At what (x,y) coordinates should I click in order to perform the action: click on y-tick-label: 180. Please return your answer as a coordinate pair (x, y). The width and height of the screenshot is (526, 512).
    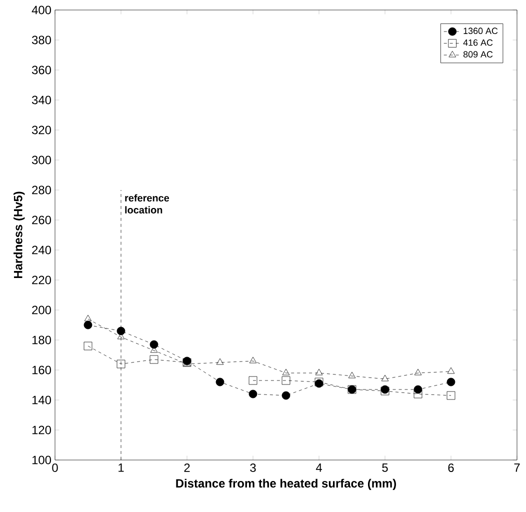
    Looking at the image, I should click on (42, 340).